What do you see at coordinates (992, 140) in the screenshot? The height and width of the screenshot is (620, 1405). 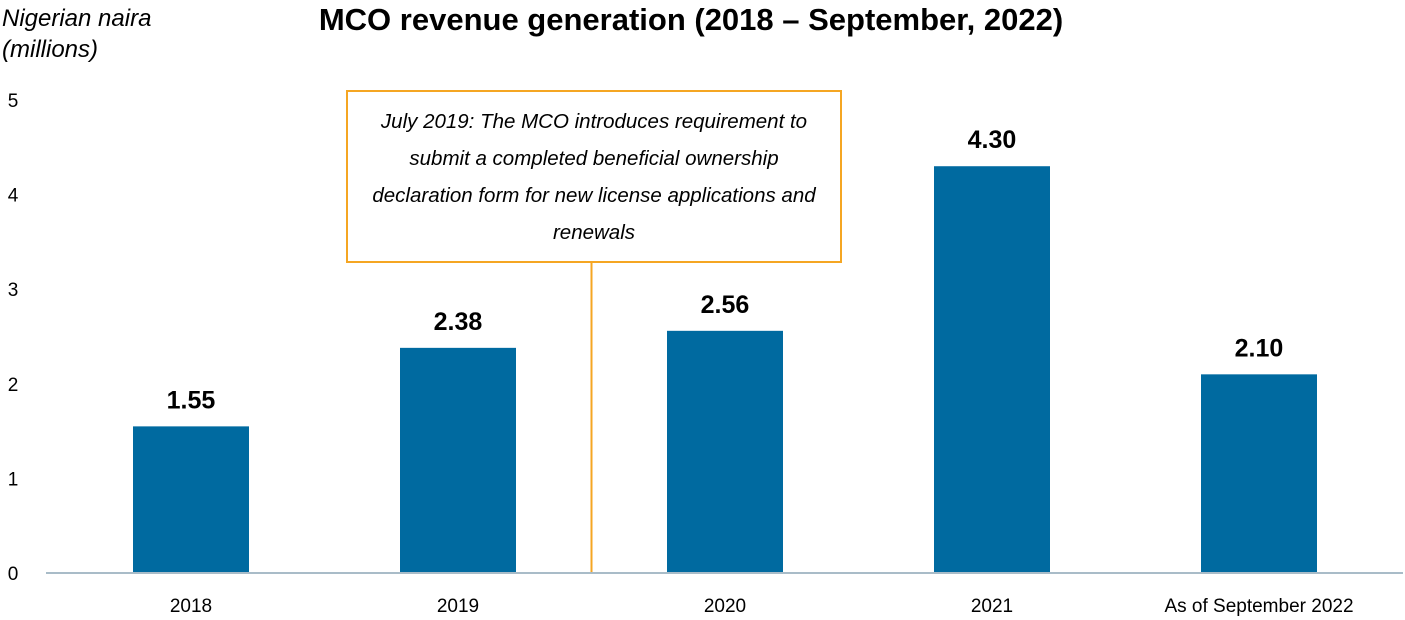 I see `data-label: 4.30` at bounding box center [992, 140].